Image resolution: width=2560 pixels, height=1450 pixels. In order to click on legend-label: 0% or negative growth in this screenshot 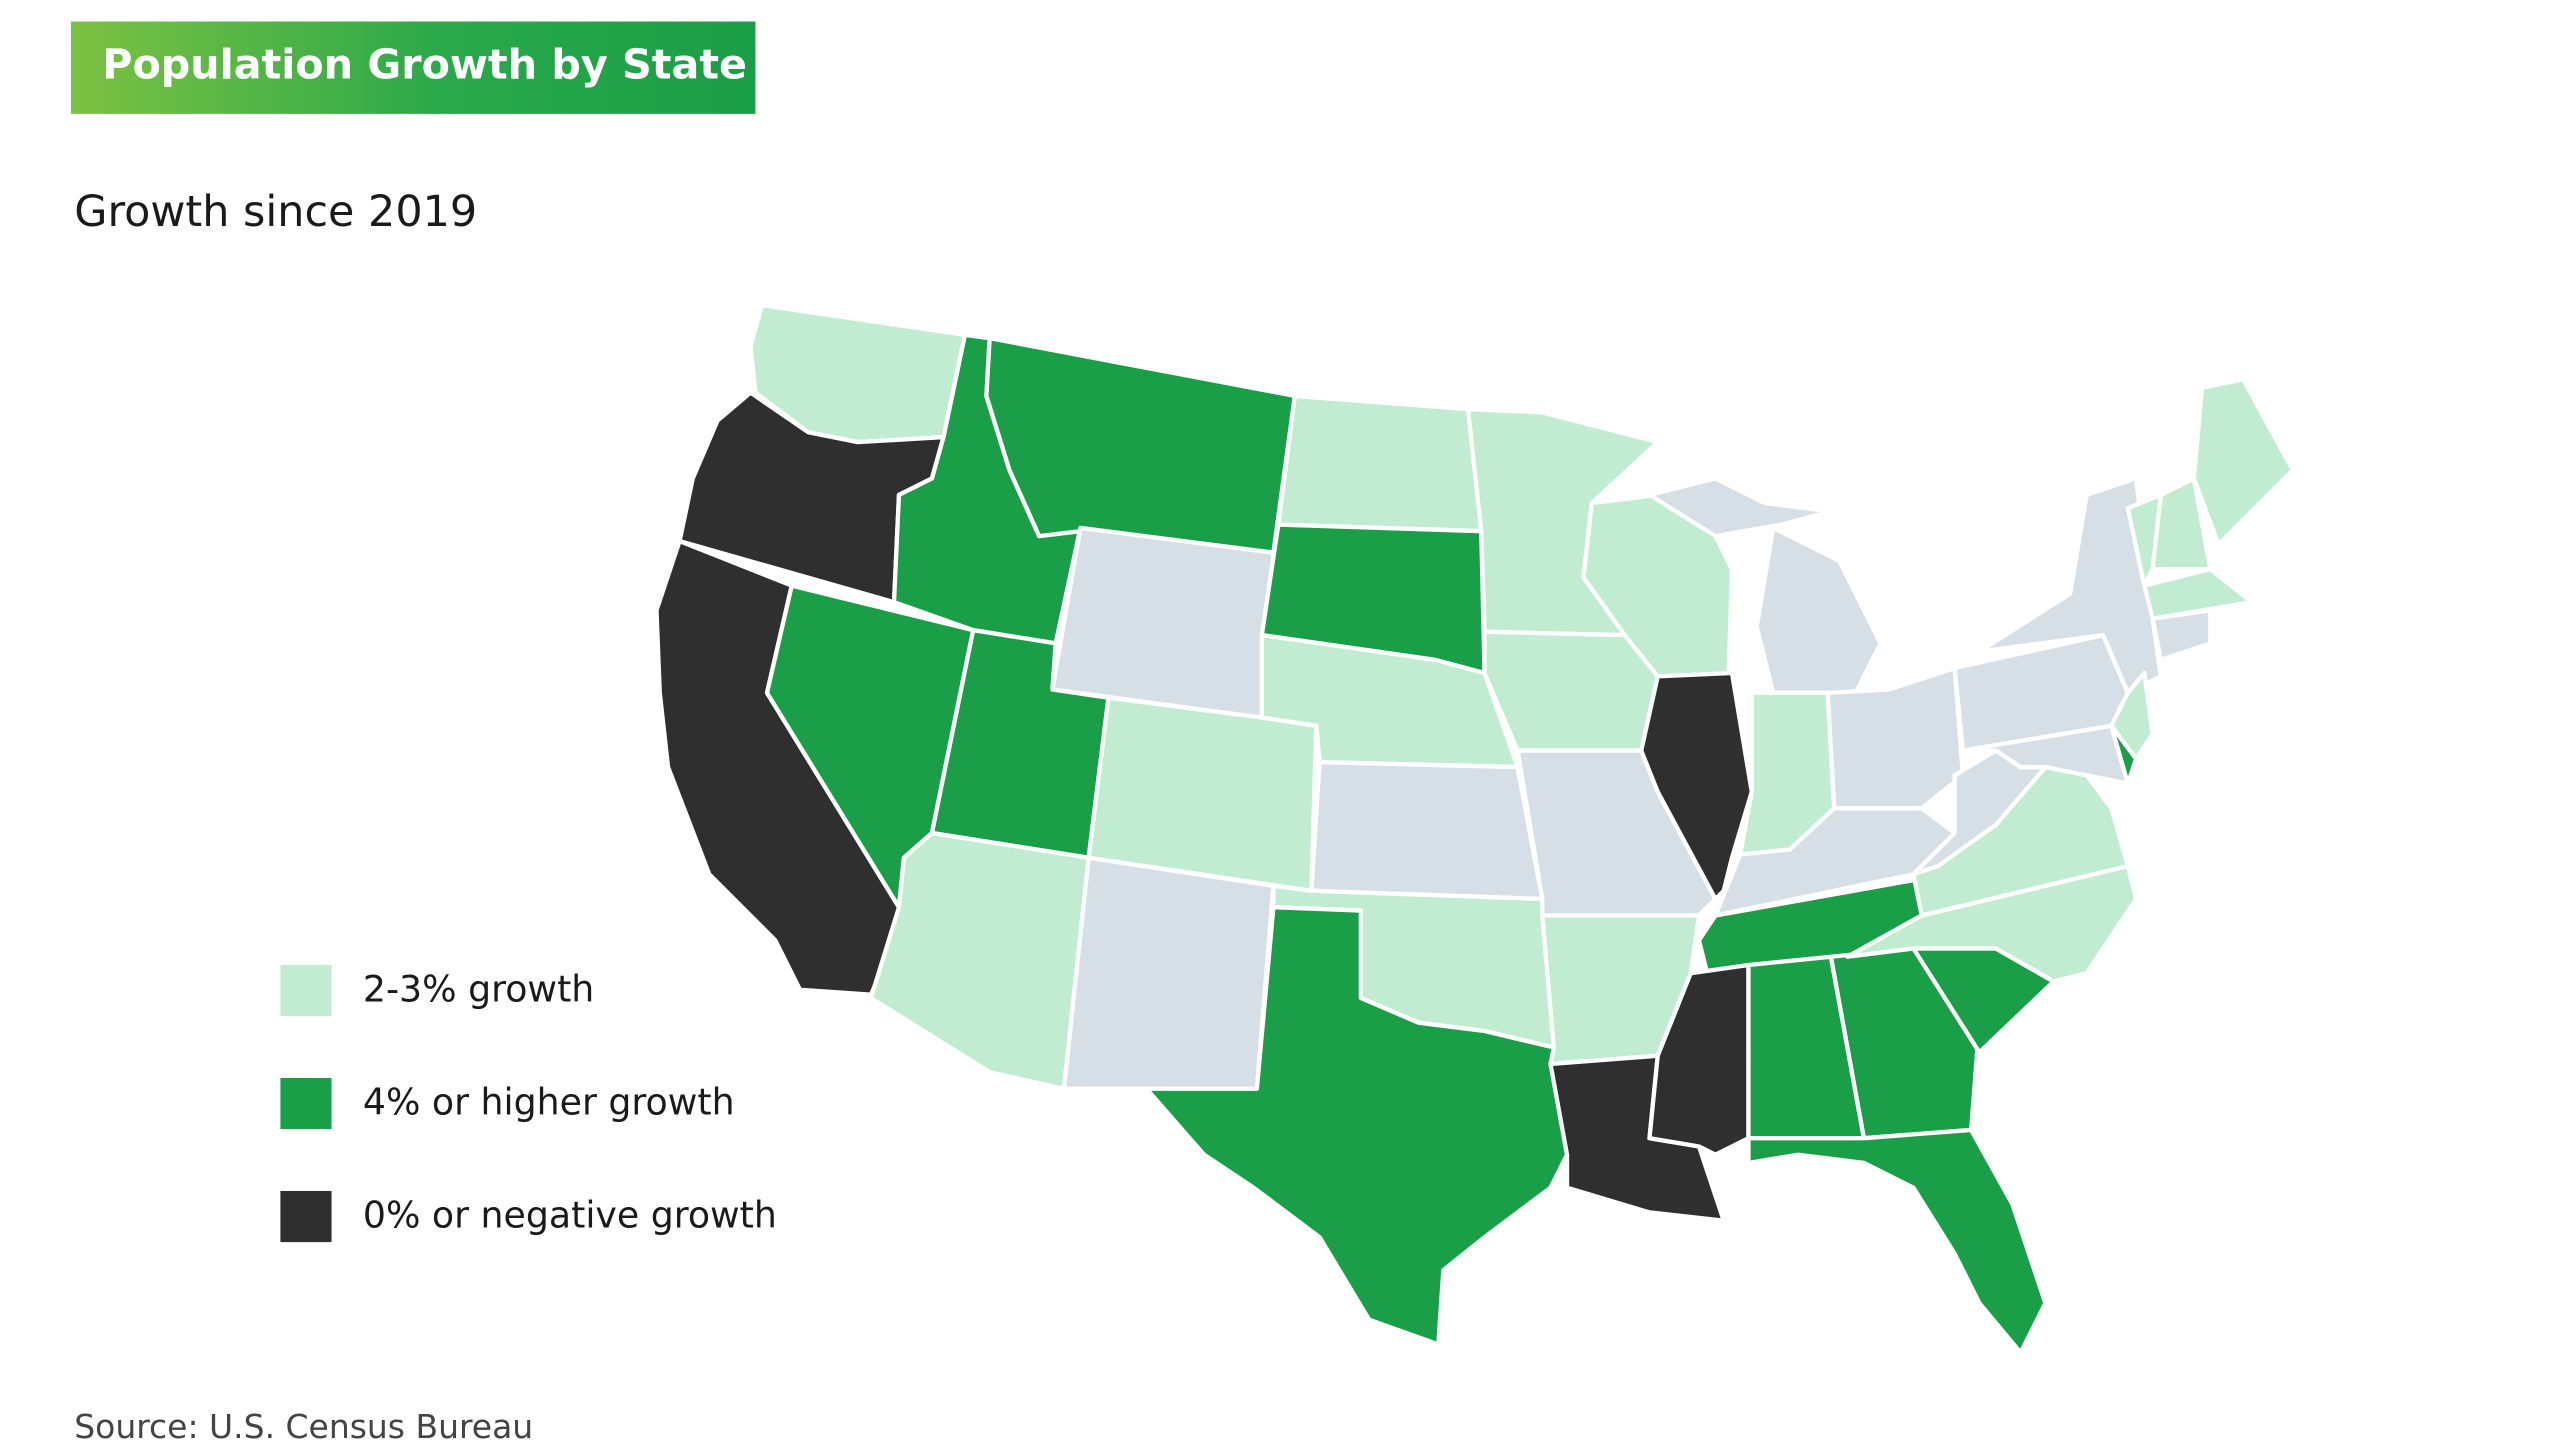, I will do `click(570, 1214)`.